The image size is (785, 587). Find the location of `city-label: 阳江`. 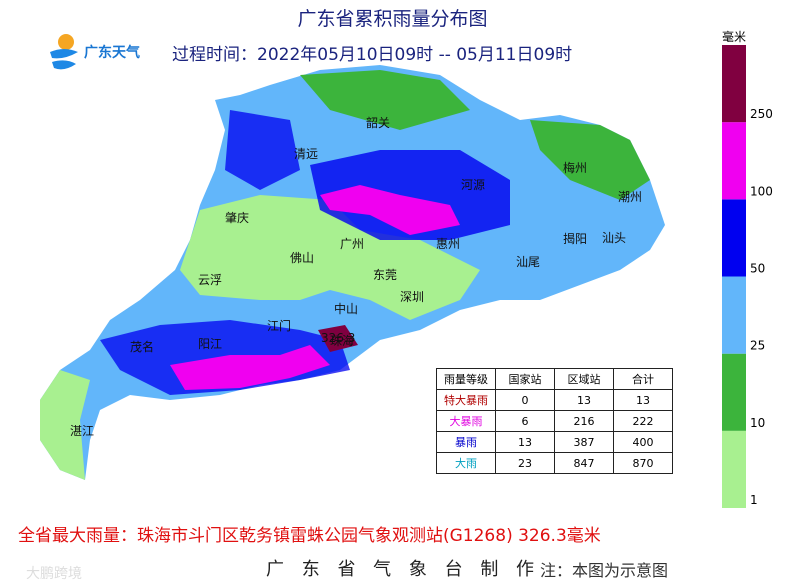

city-label: 阳江 is located at coordinates (210, 344).